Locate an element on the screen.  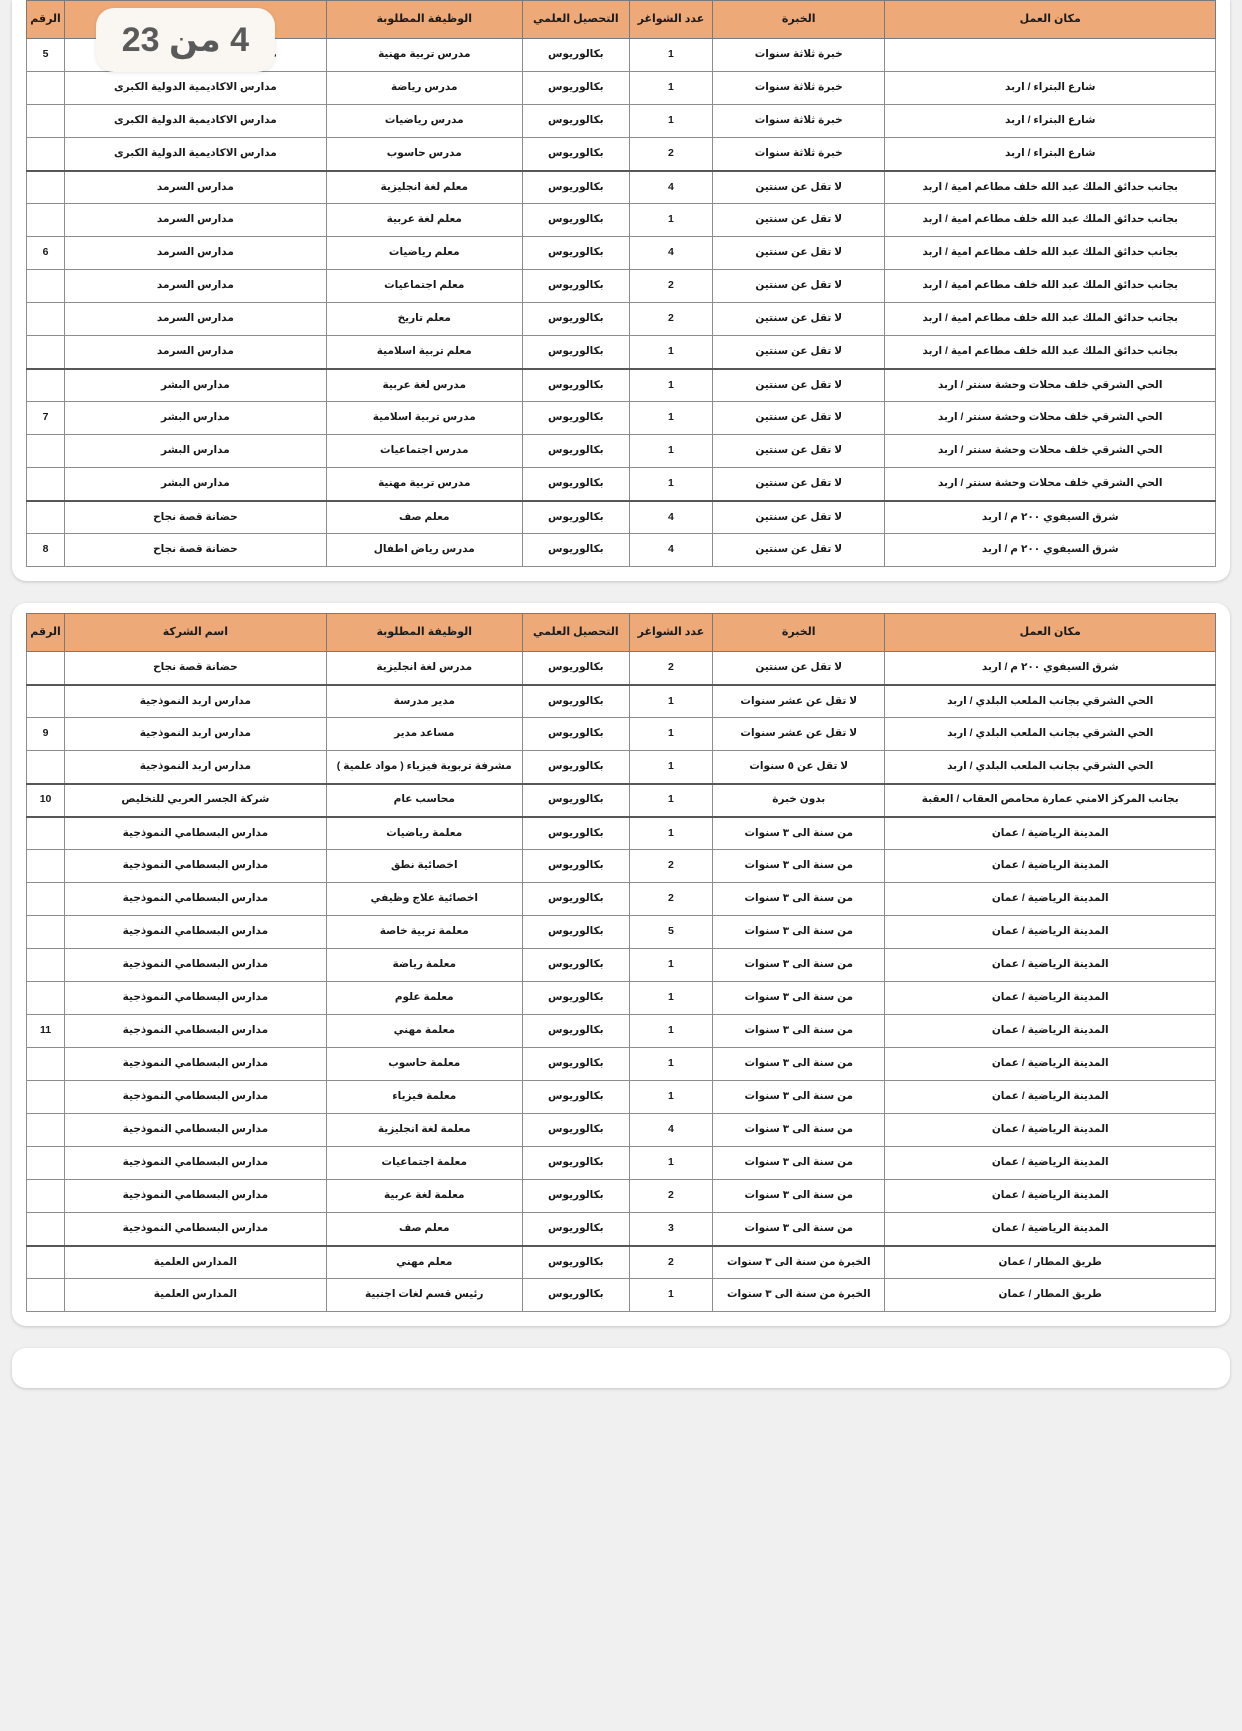
header-experience: الخبرة is located at coordinates (799, 632).